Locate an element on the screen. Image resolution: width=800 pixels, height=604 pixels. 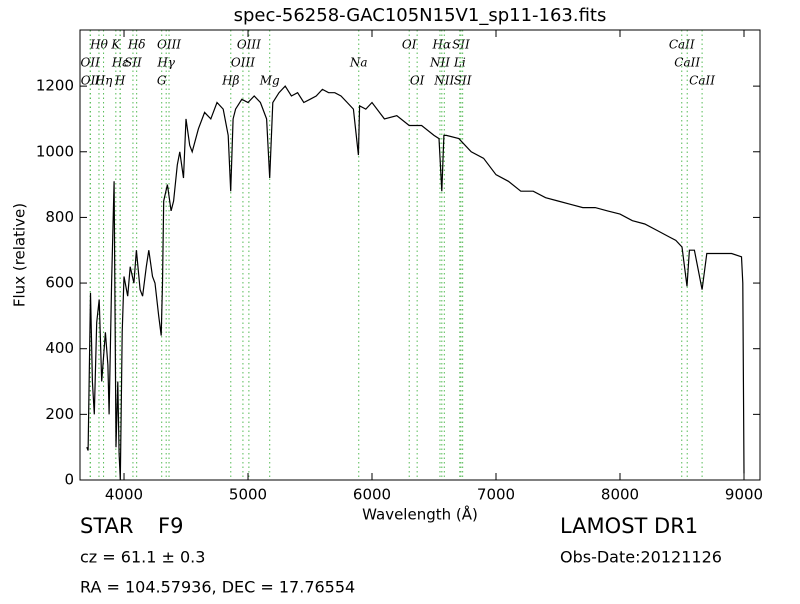
redshift: cz = 61.1 ± 0.3 is located at coordinates (142, 557).